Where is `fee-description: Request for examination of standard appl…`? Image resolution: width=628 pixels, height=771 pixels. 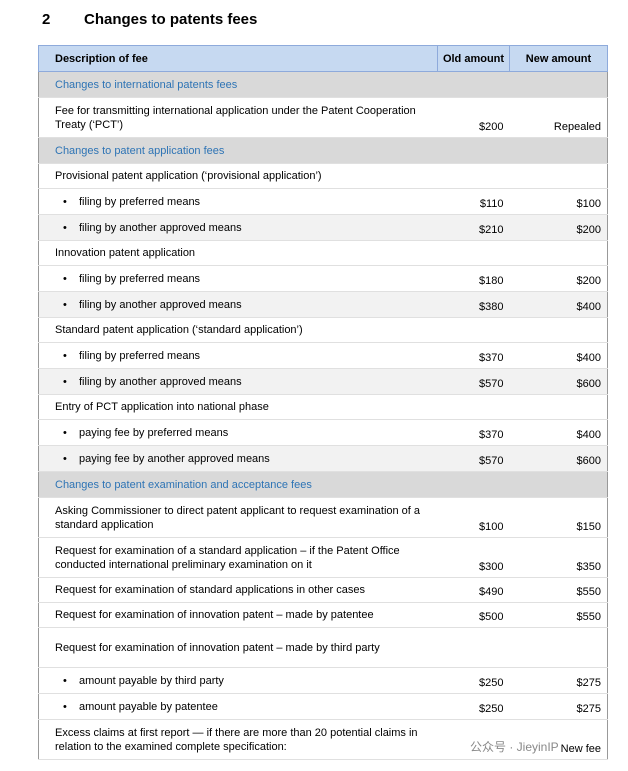 fee-description: Request for examination of standard appl… is located at coordinates (238, 590).